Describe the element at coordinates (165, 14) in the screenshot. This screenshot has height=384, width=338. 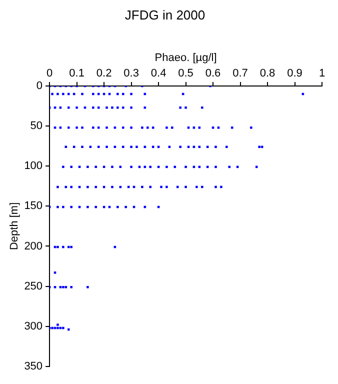
I see `chart-title: JFDG in 2000` at that location.